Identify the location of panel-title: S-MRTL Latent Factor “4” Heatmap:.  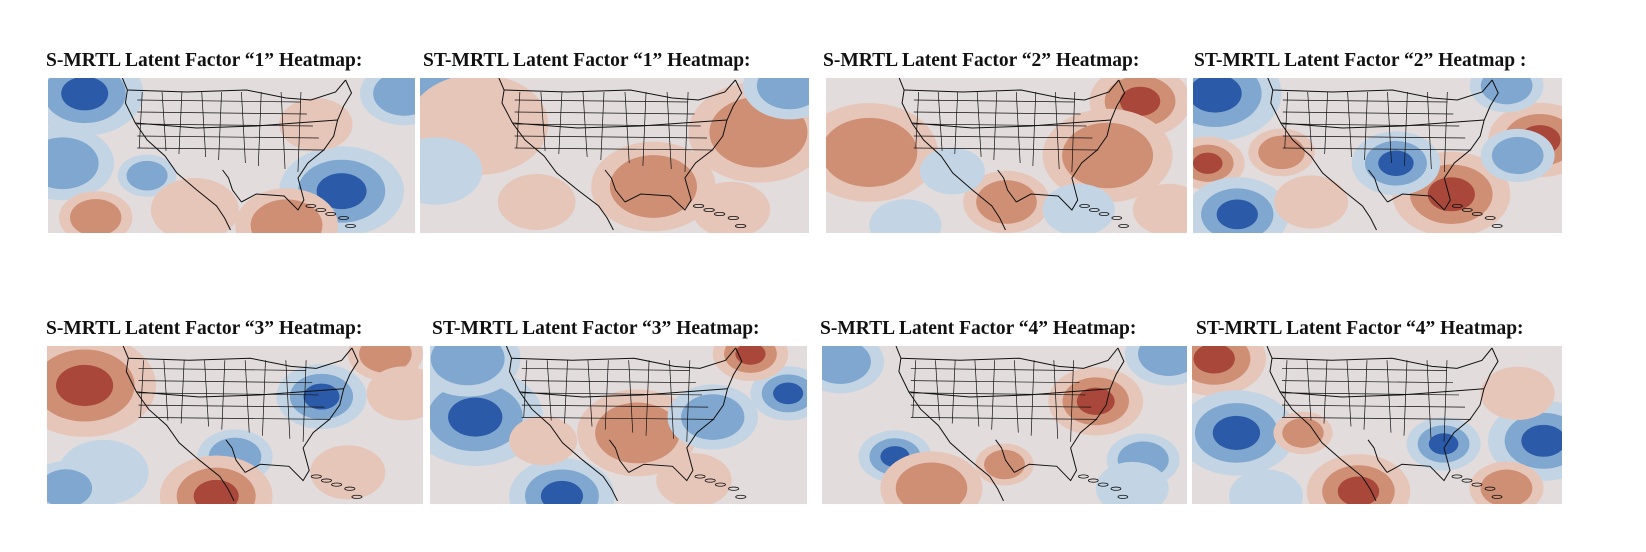
(978, 328).